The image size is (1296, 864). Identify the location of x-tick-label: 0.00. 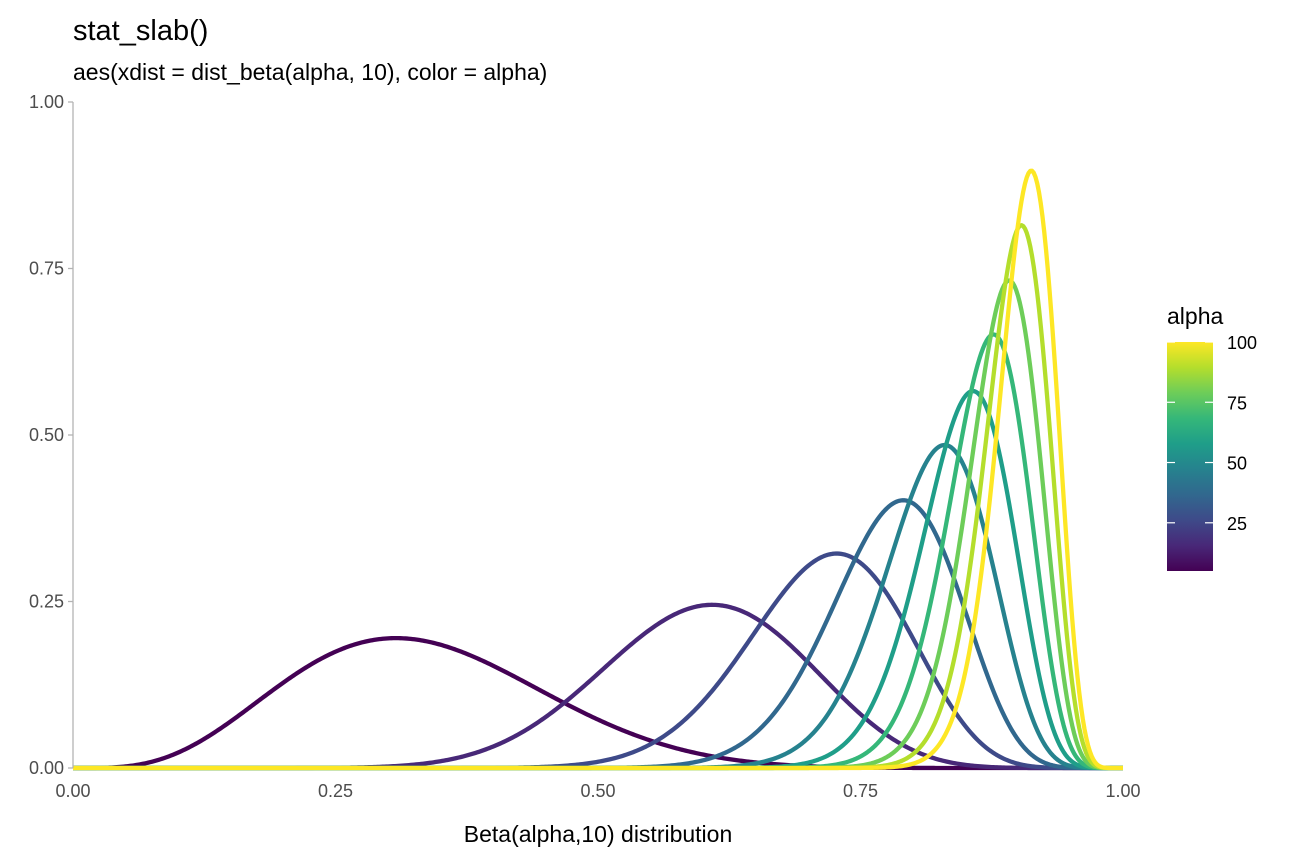
(72, 791).